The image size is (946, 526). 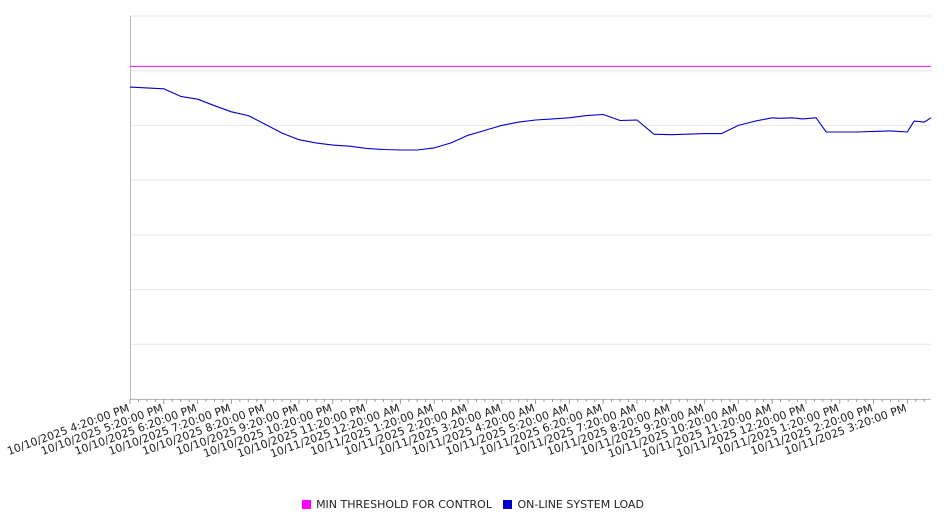 What do you see at coordinates (580, 504) in the screenshot?
I see `legend-label-system-load: ON-LINE SYSTEM LOAD` at bounding box center [580, 504].